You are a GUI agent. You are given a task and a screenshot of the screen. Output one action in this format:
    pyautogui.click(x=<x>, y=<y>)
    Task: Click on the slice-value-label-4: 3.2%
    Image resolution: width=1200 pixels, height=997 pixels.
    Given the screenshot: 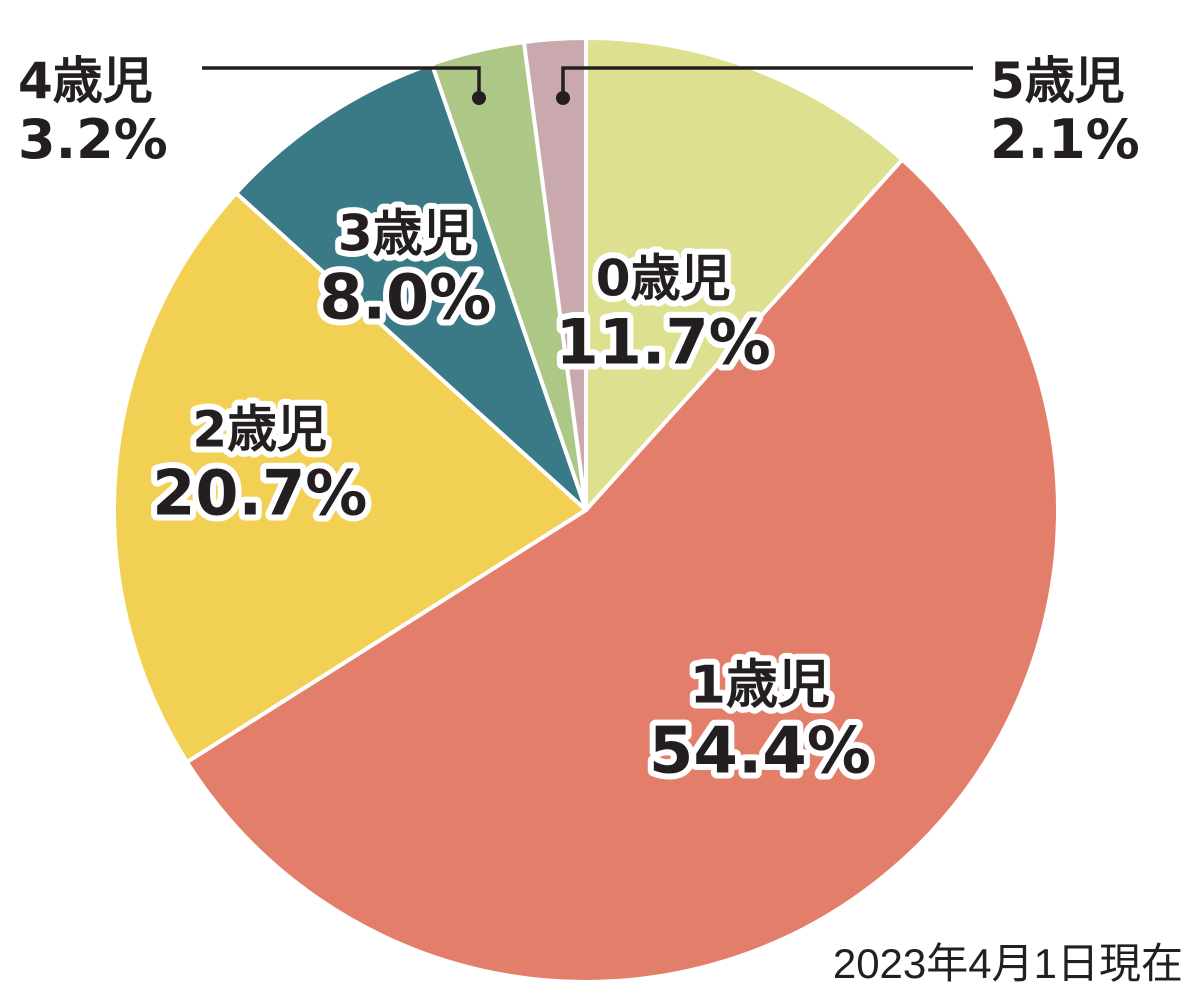 What is the action you would take?
    pyautogui.click(x=93, y=139)
    